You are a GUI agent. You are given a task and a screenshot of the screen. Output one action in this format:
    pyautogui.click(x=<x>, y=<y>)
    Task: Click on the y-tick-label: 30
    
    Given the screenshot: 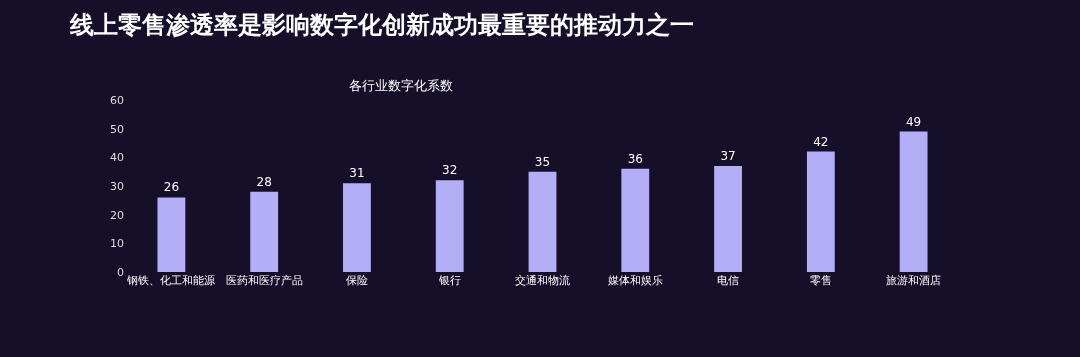 What is the action you would take?
    pyautogui.click(x=117, y=186)
    